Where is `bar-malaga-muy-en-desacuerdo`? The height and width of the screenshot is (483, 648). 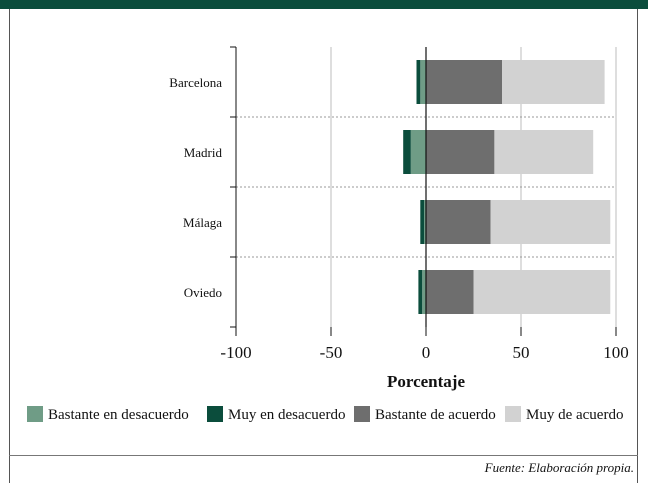 bar-malaga-muy-en-desacuerdo is located at coordinates (422, 222).